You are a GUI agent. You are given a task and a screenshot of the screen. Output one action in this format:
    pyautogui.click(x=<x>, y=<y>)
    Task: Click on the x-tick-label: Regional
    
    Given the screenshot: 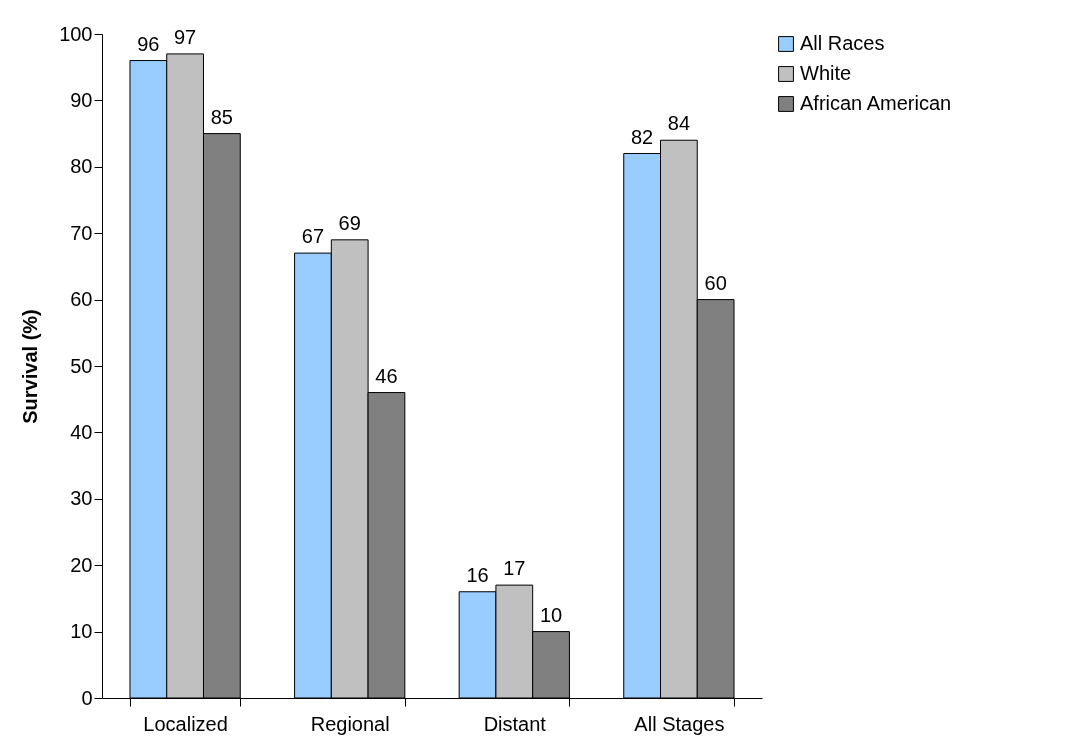 What is the action you would take?
    pyautogui.click(x=350, y=723)
    